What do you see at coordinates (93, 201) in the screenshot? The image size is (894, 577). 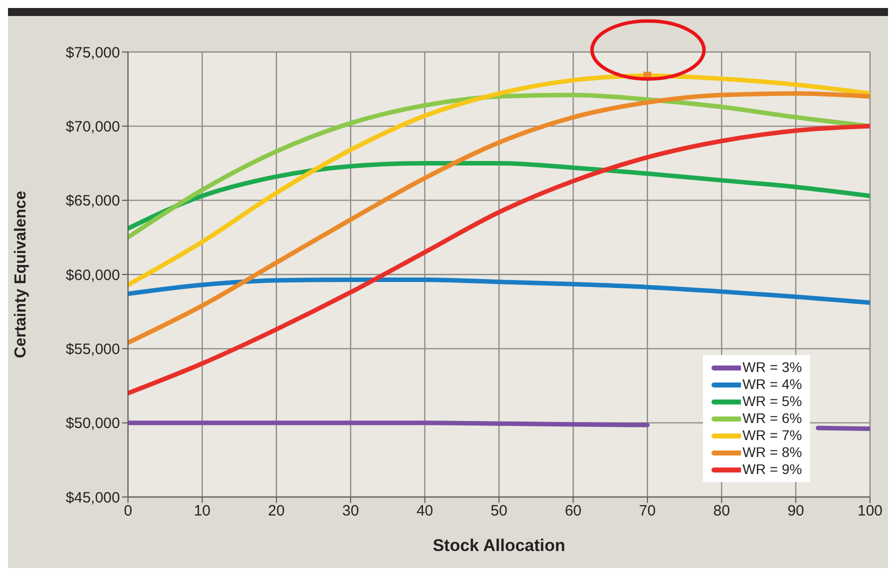 I see `y-tick-label: $65,000` at bounding box center [93, 201].